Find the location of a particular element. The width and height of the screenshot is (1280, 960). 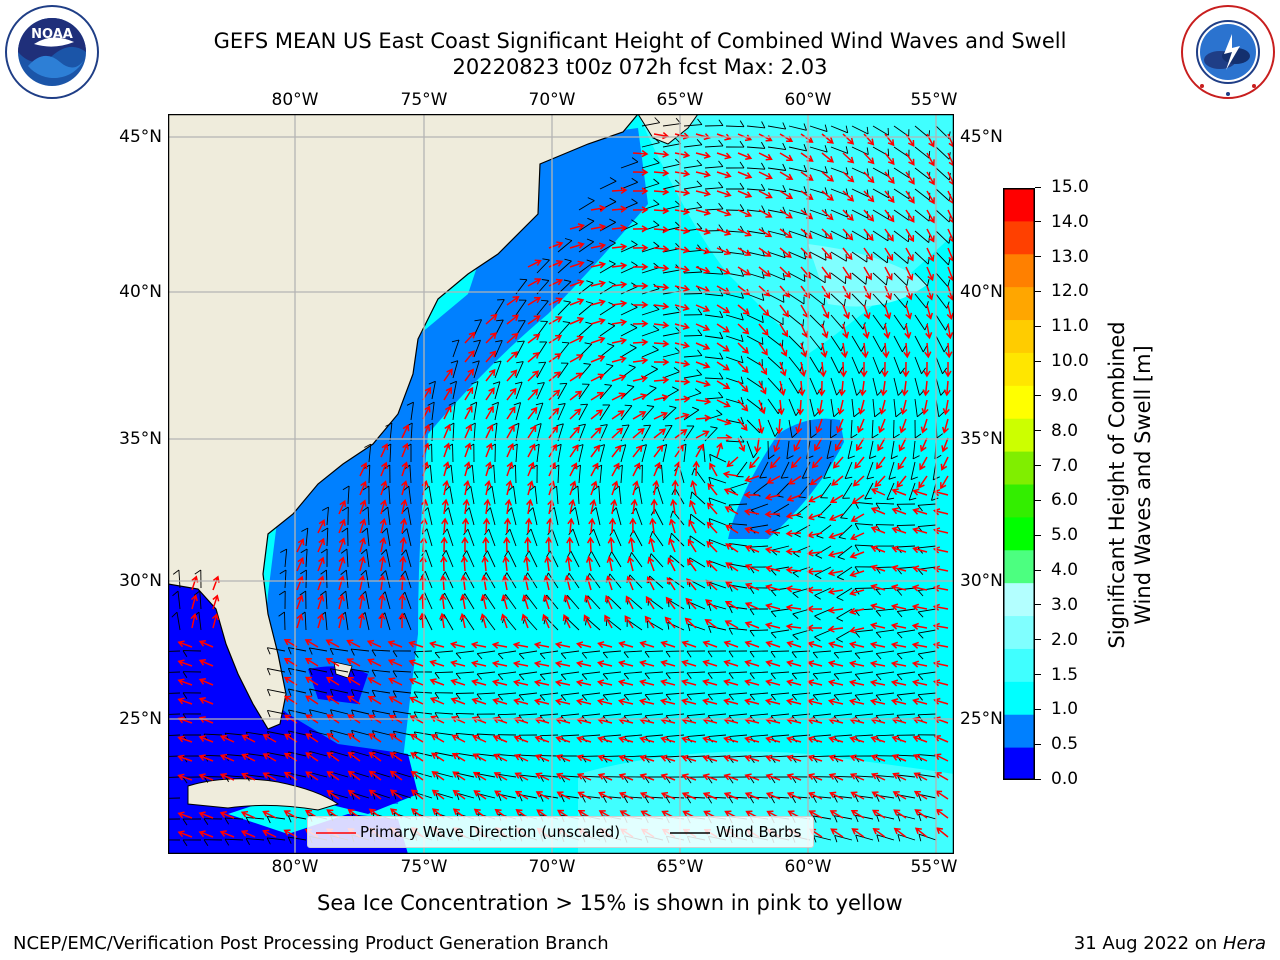

lat-tick-left-35n: 35°N is located at coordinates (140, 439).